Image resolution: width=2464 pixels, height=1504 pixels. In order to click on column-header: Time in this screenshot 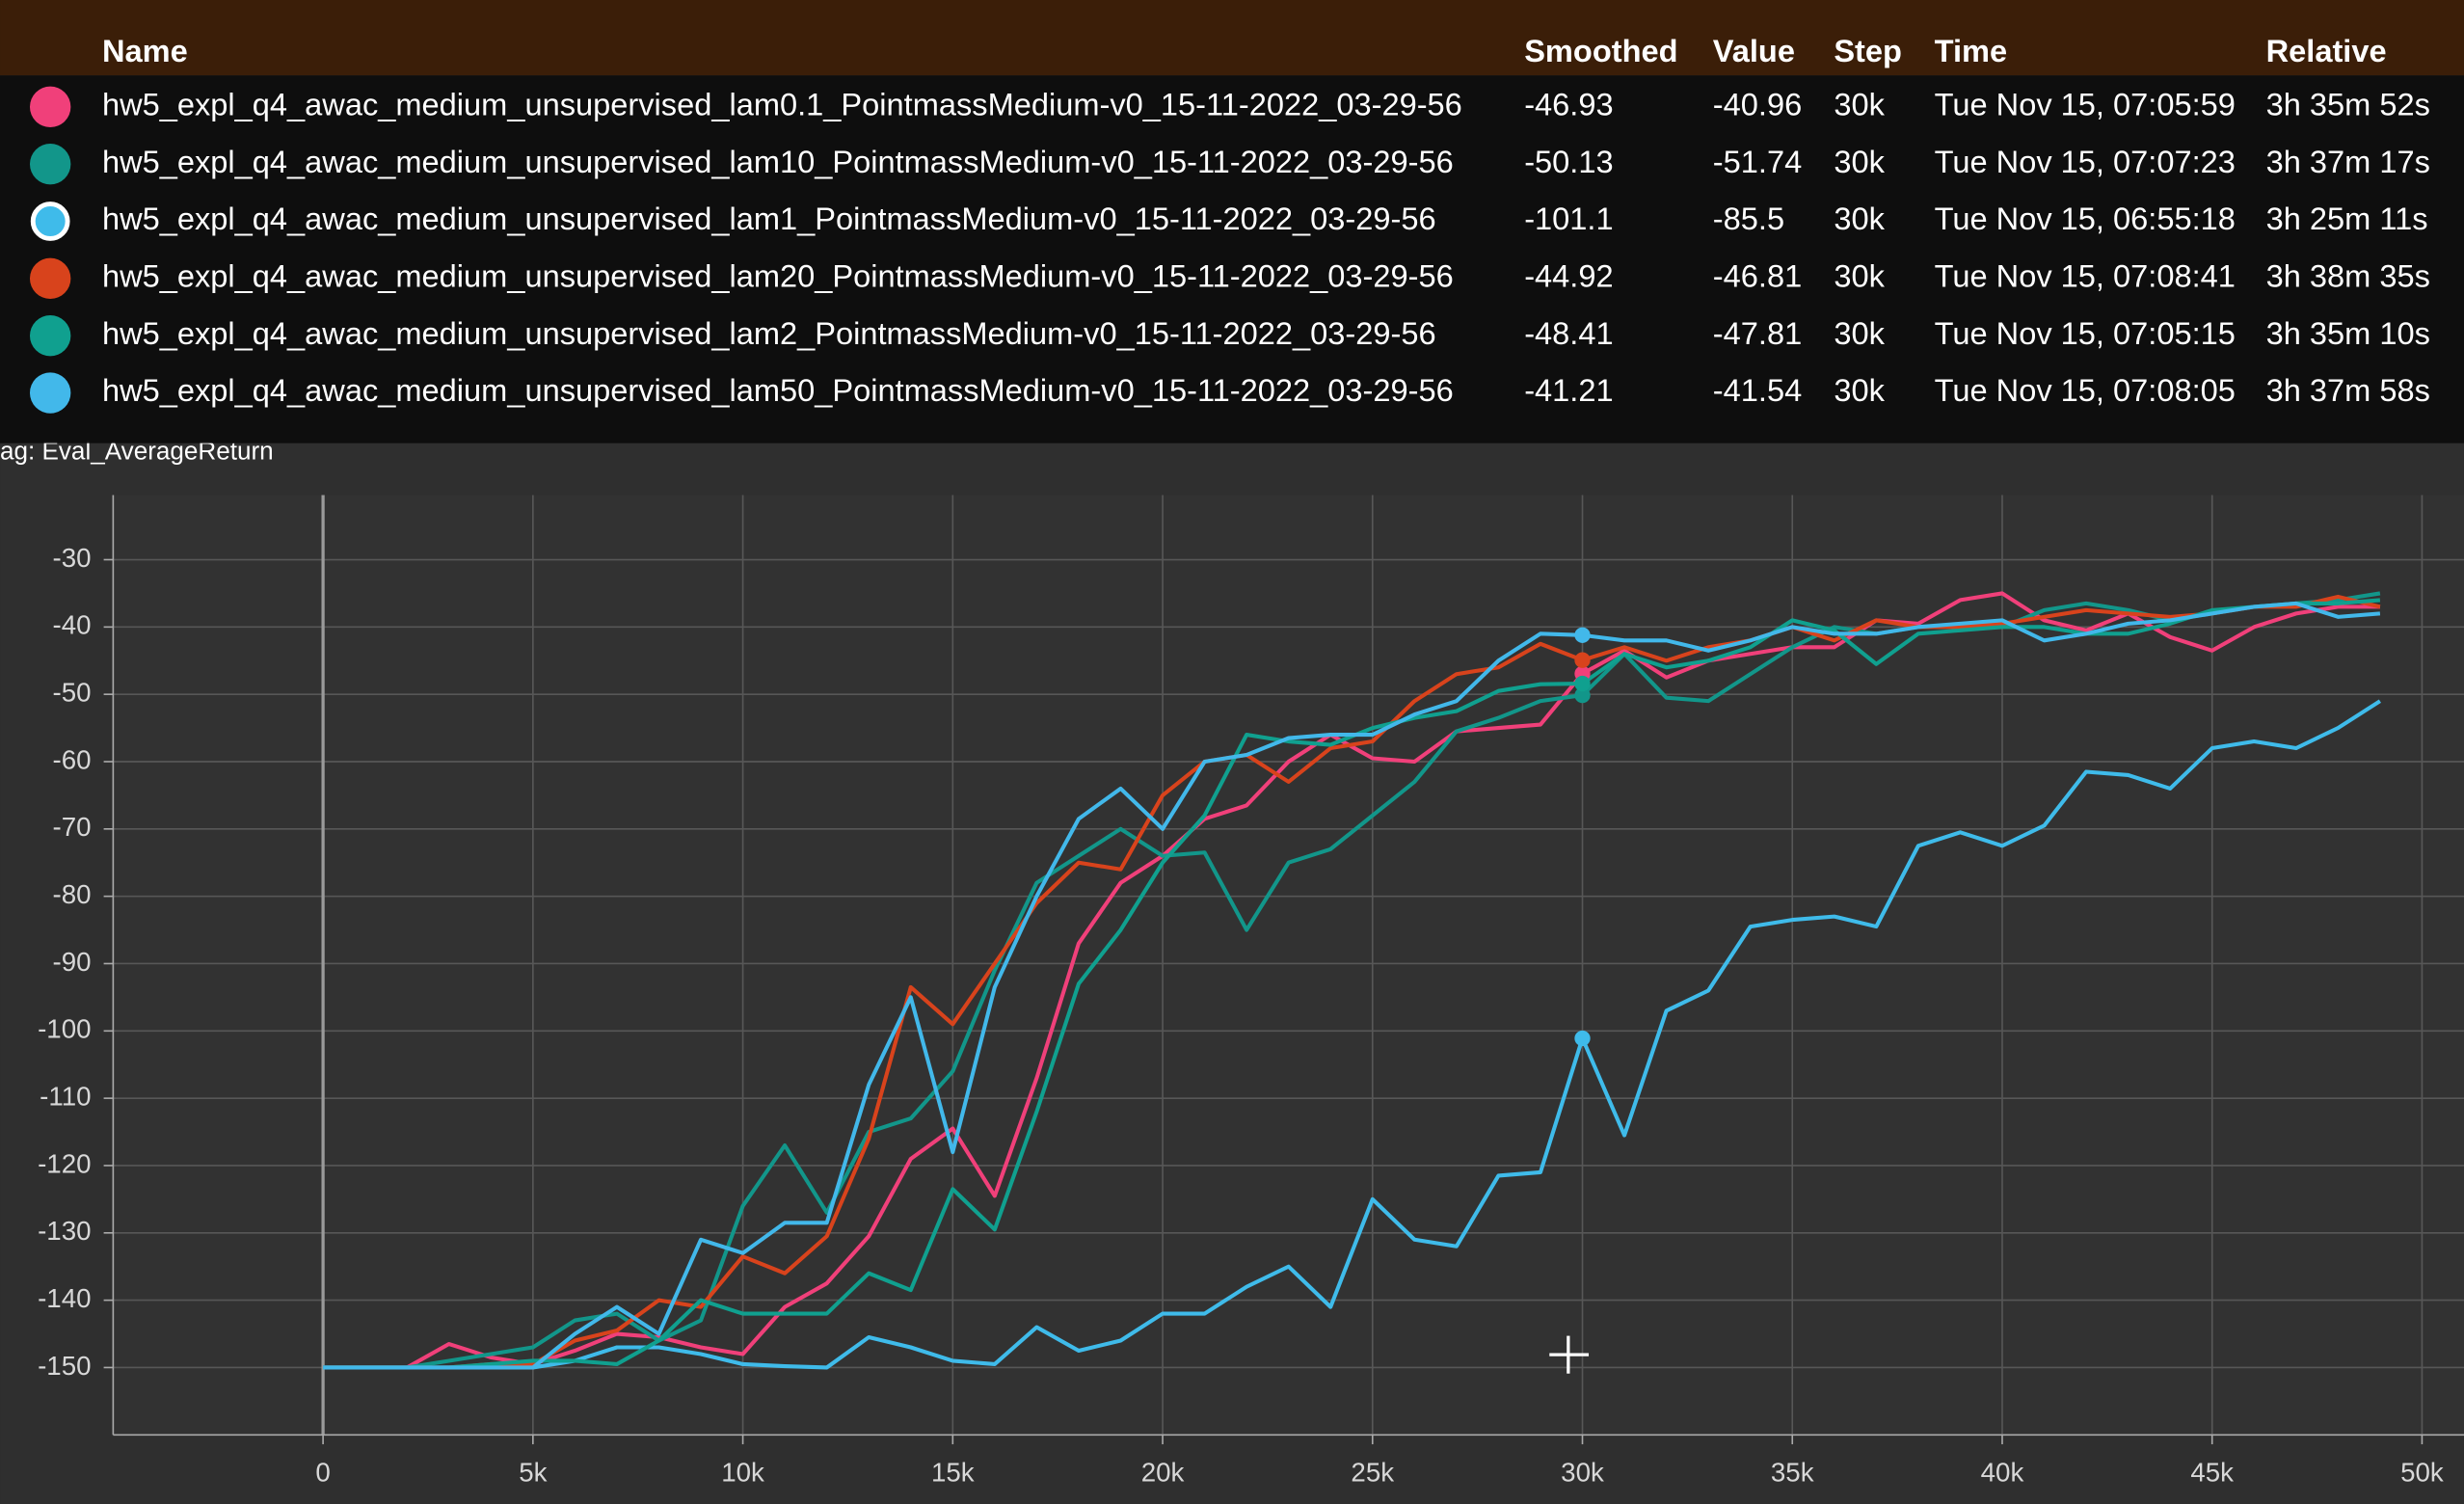, I will do `click(1971, 50)`.